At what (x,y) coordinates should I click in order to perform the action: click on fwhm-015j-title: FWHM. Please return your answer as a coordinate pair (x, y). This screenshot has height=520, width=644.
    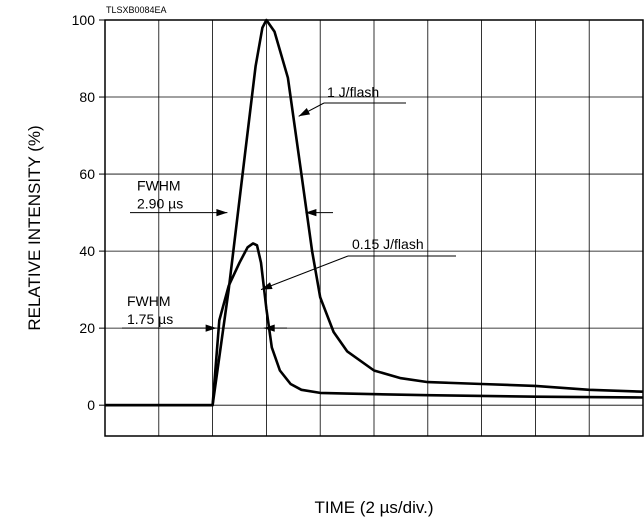
    Looking at the image, I should click on (149, 301).